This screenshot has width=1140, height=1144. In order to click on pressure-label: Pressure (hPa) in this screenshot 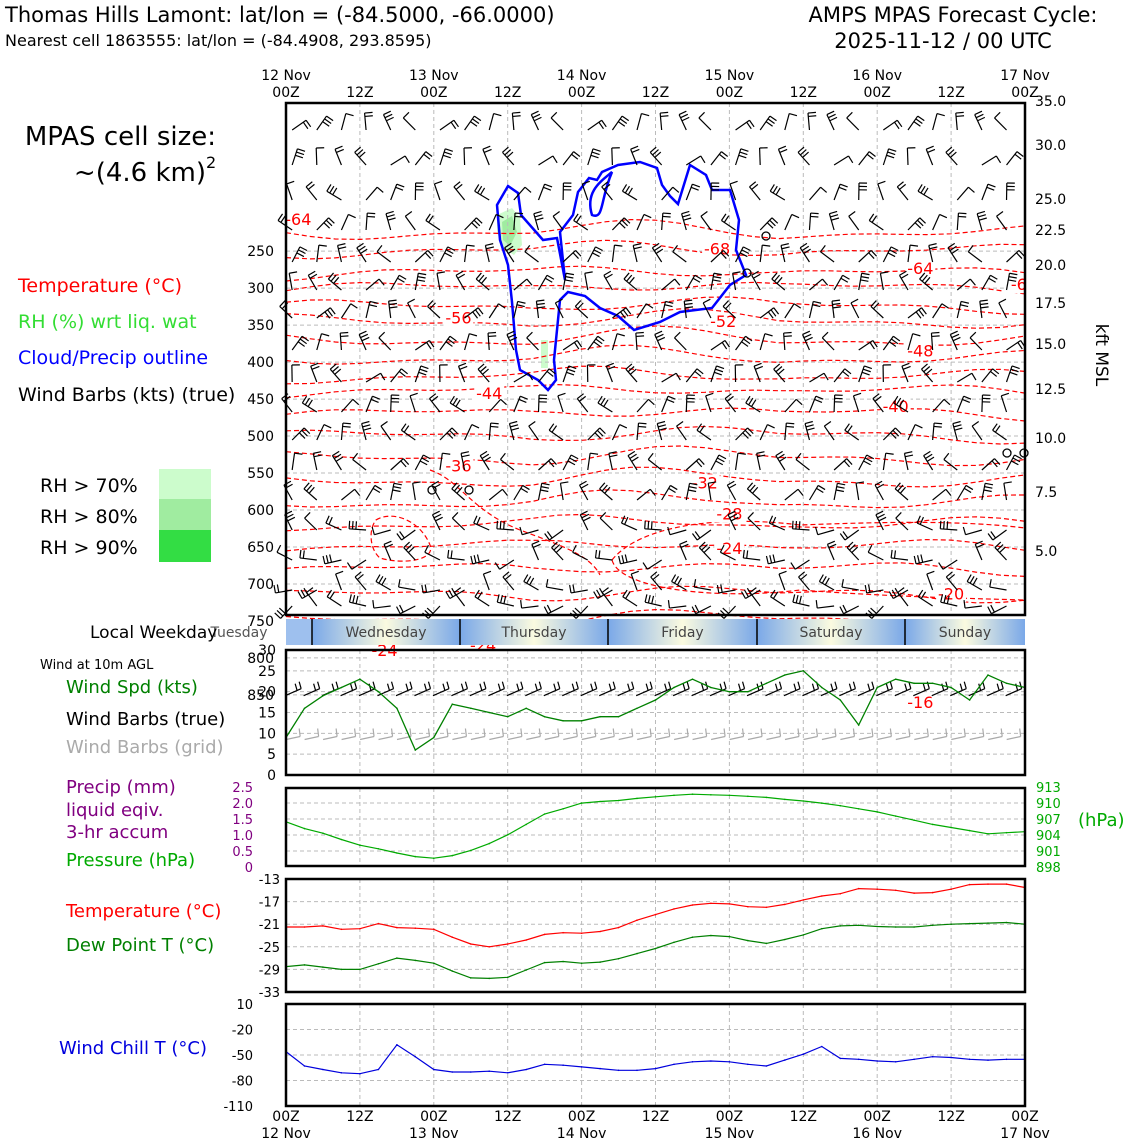, I will do `click(130, 860)`.